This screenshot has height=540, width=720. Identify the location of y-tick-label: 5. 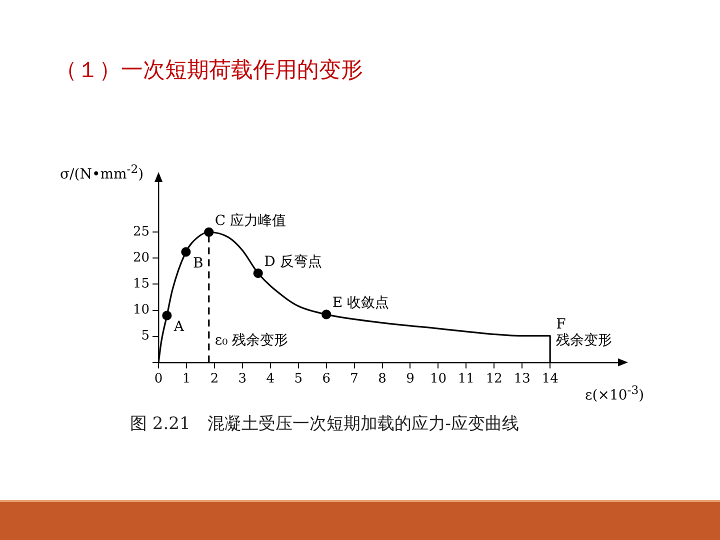
(145, 336).